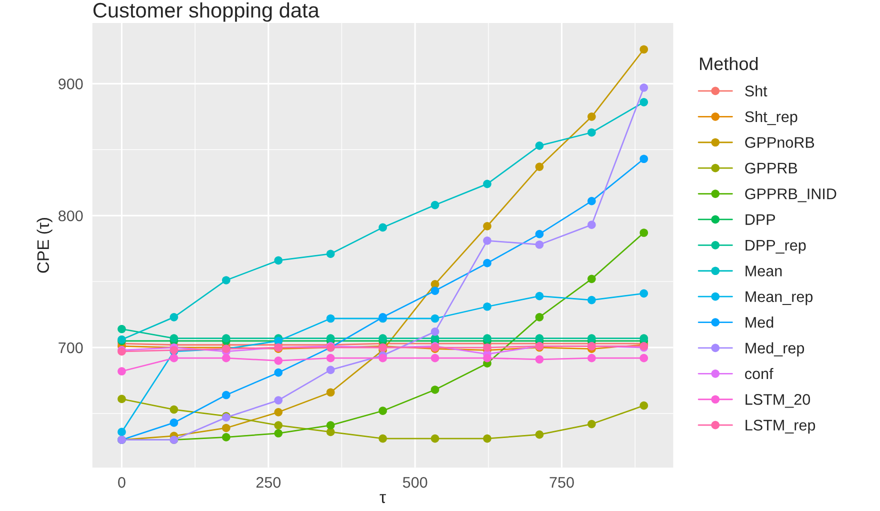 Image resolution: width=880 pixels, height=511 pixels. What do you see at coordinates (383, 499) in the screenshot?
I see `x-axis-title: τ` at bounding box center [383, 499].